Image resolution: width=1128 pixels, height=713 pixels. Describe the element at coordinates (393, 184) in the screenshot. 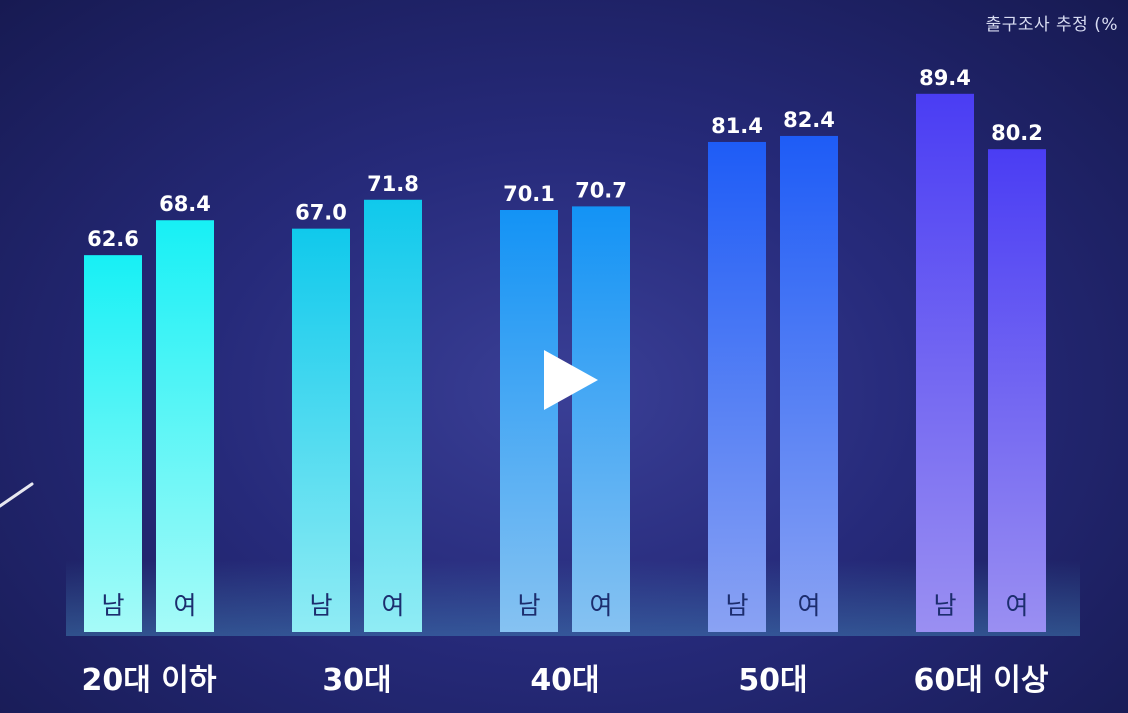

I see `data-label: 71.8` at that location.